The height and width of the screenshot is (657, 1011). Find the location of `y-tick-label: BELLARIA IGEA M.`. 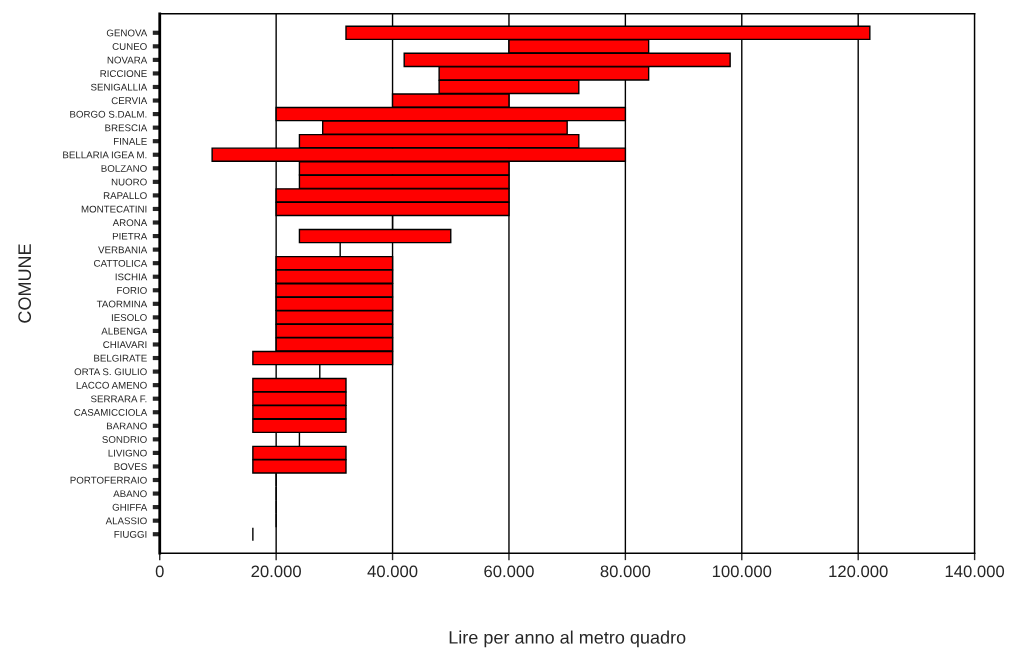

y-tick-label: BELLARIA IGEA M. is located at coordinates (105, 155).